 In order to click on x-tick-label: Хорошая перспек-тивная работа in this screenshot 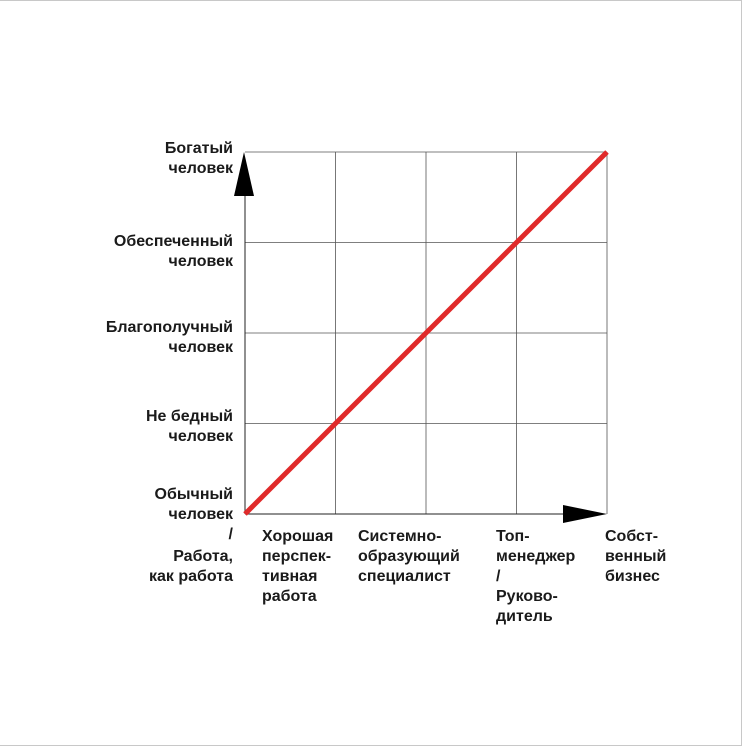, I will do `click(297, 566)`.